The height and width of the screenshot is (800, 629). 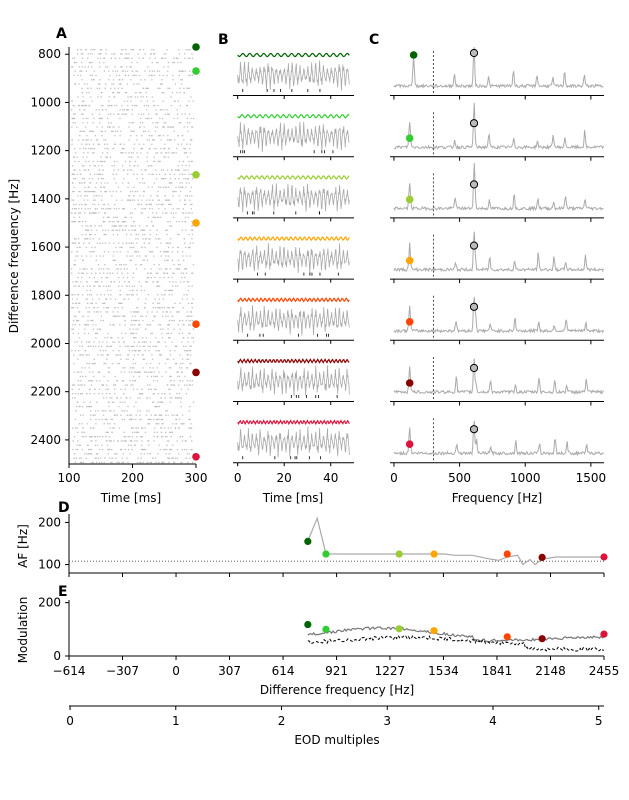 I want to click on trace-row, so click(x=293, y=443).